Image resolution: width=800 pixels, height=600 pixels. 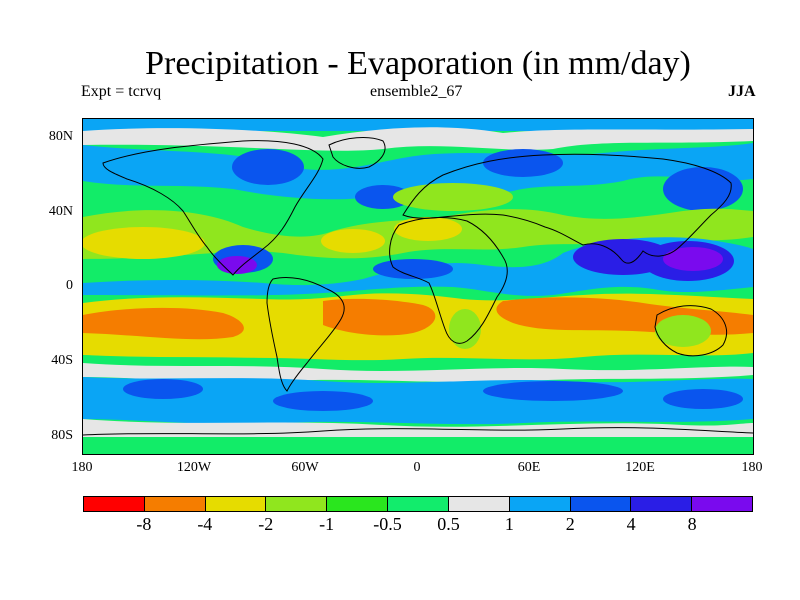 I want to click on coastline-antarctica, so click(x=418, y=431).